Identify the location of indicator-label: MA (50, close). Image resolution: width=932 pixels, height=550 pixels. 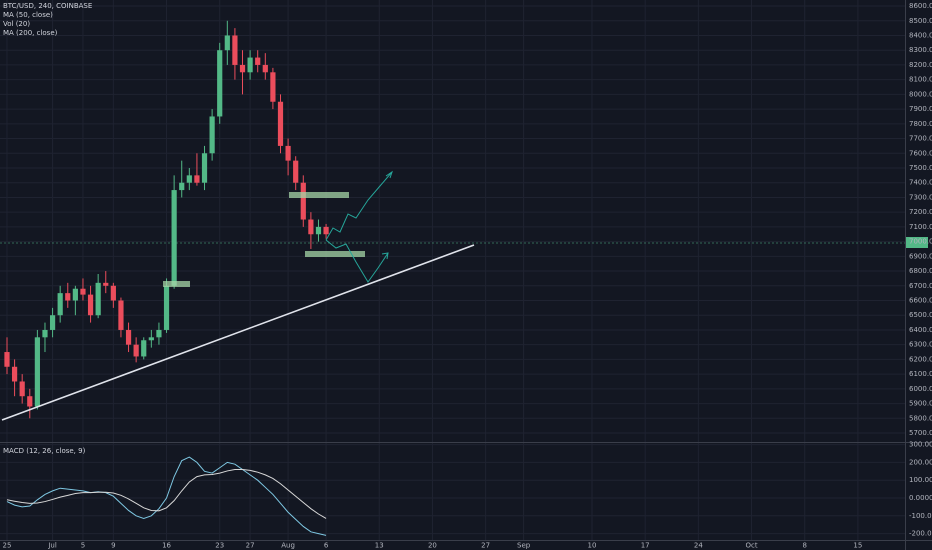
(28, 15).